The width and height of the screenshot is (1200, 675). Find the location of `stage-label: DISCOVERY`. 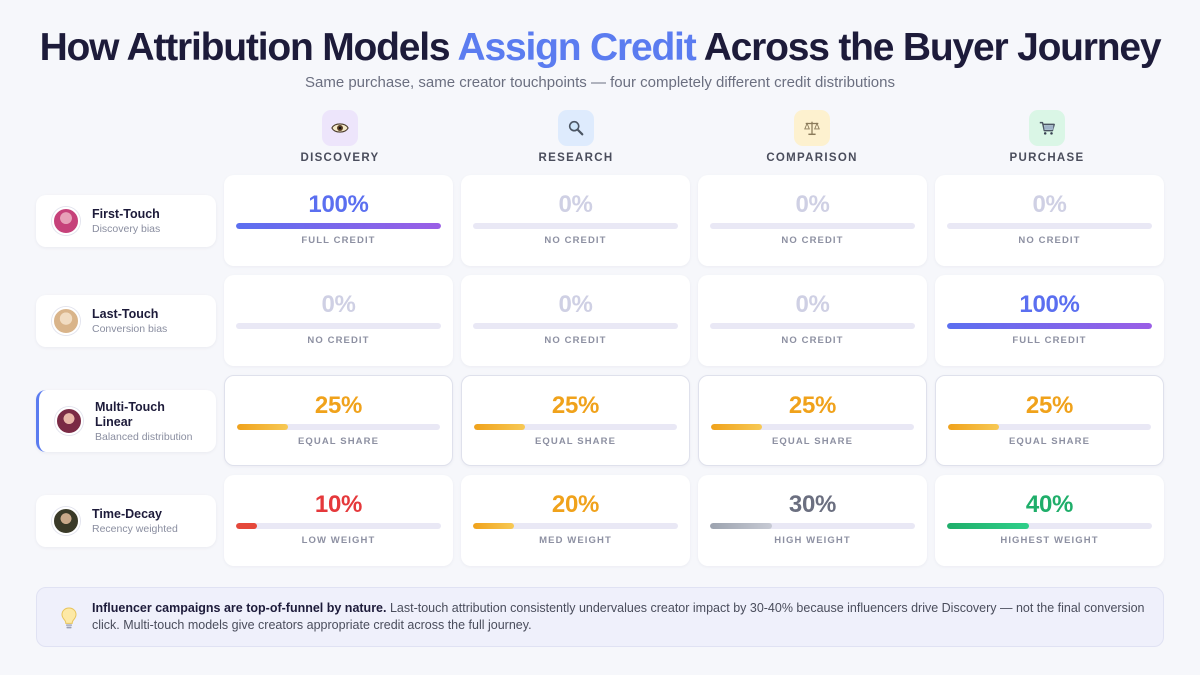

stage-label: DISCOVERY is located at coordinates (340, 158).